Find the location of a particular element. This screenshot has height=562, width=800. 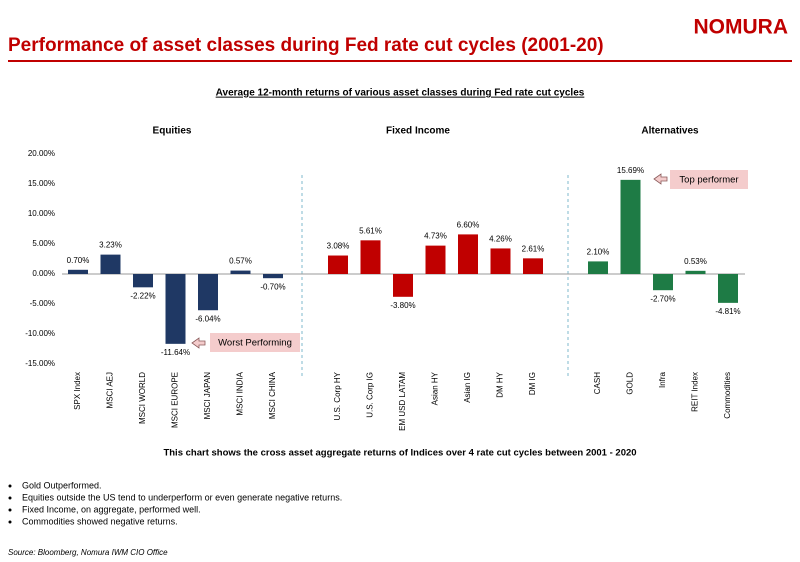

annotation: Worst Performing is located at coordinates (255, 343).